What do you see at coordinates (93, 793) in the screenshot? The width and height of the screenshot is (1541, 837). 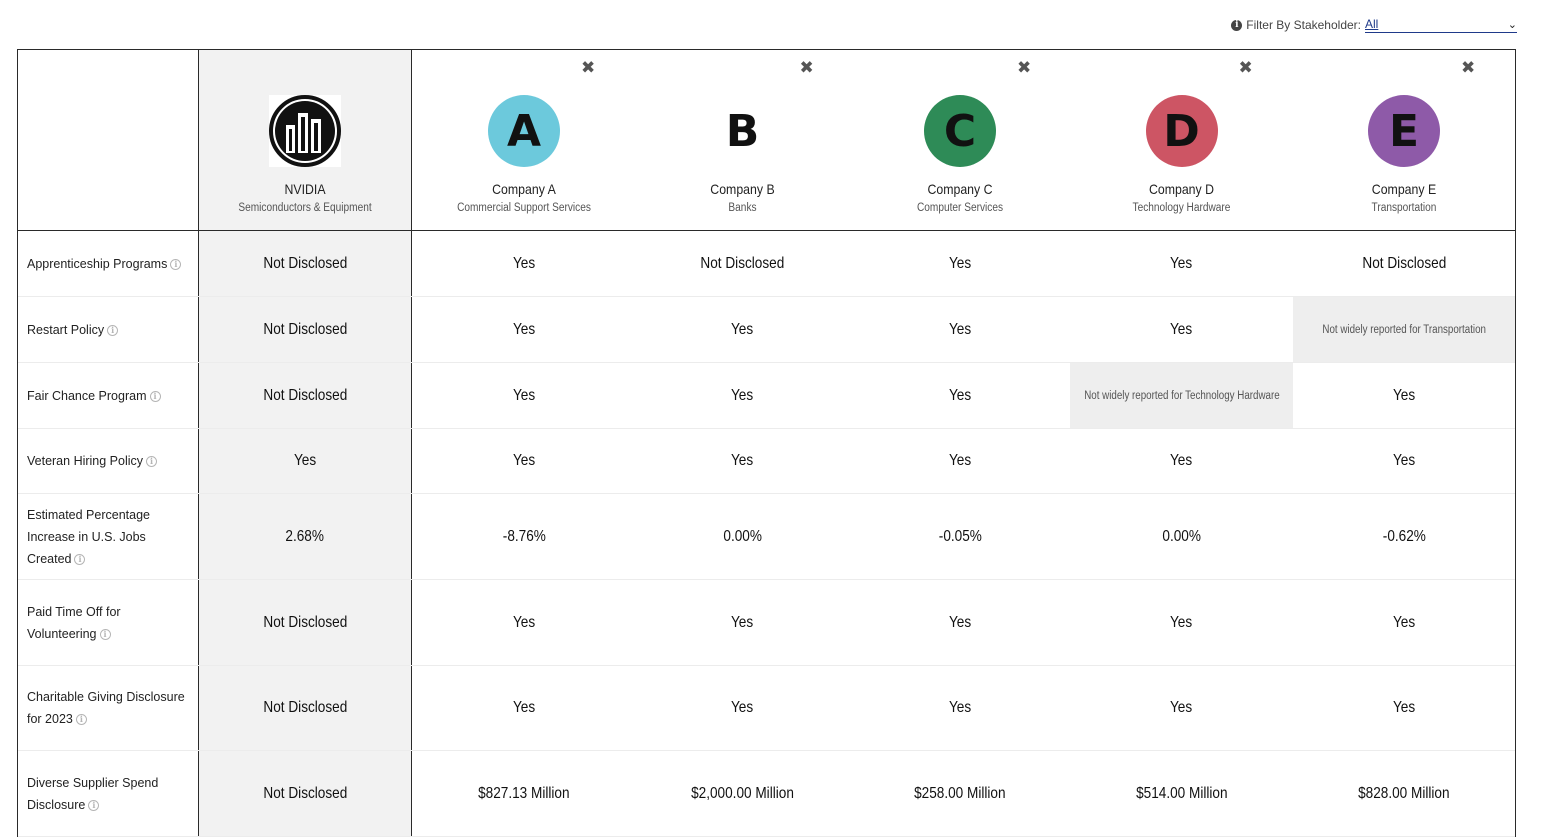 I see `metric-label-text: Diverse Supplier Spend Disclosure` at bounding box center [93, 793].